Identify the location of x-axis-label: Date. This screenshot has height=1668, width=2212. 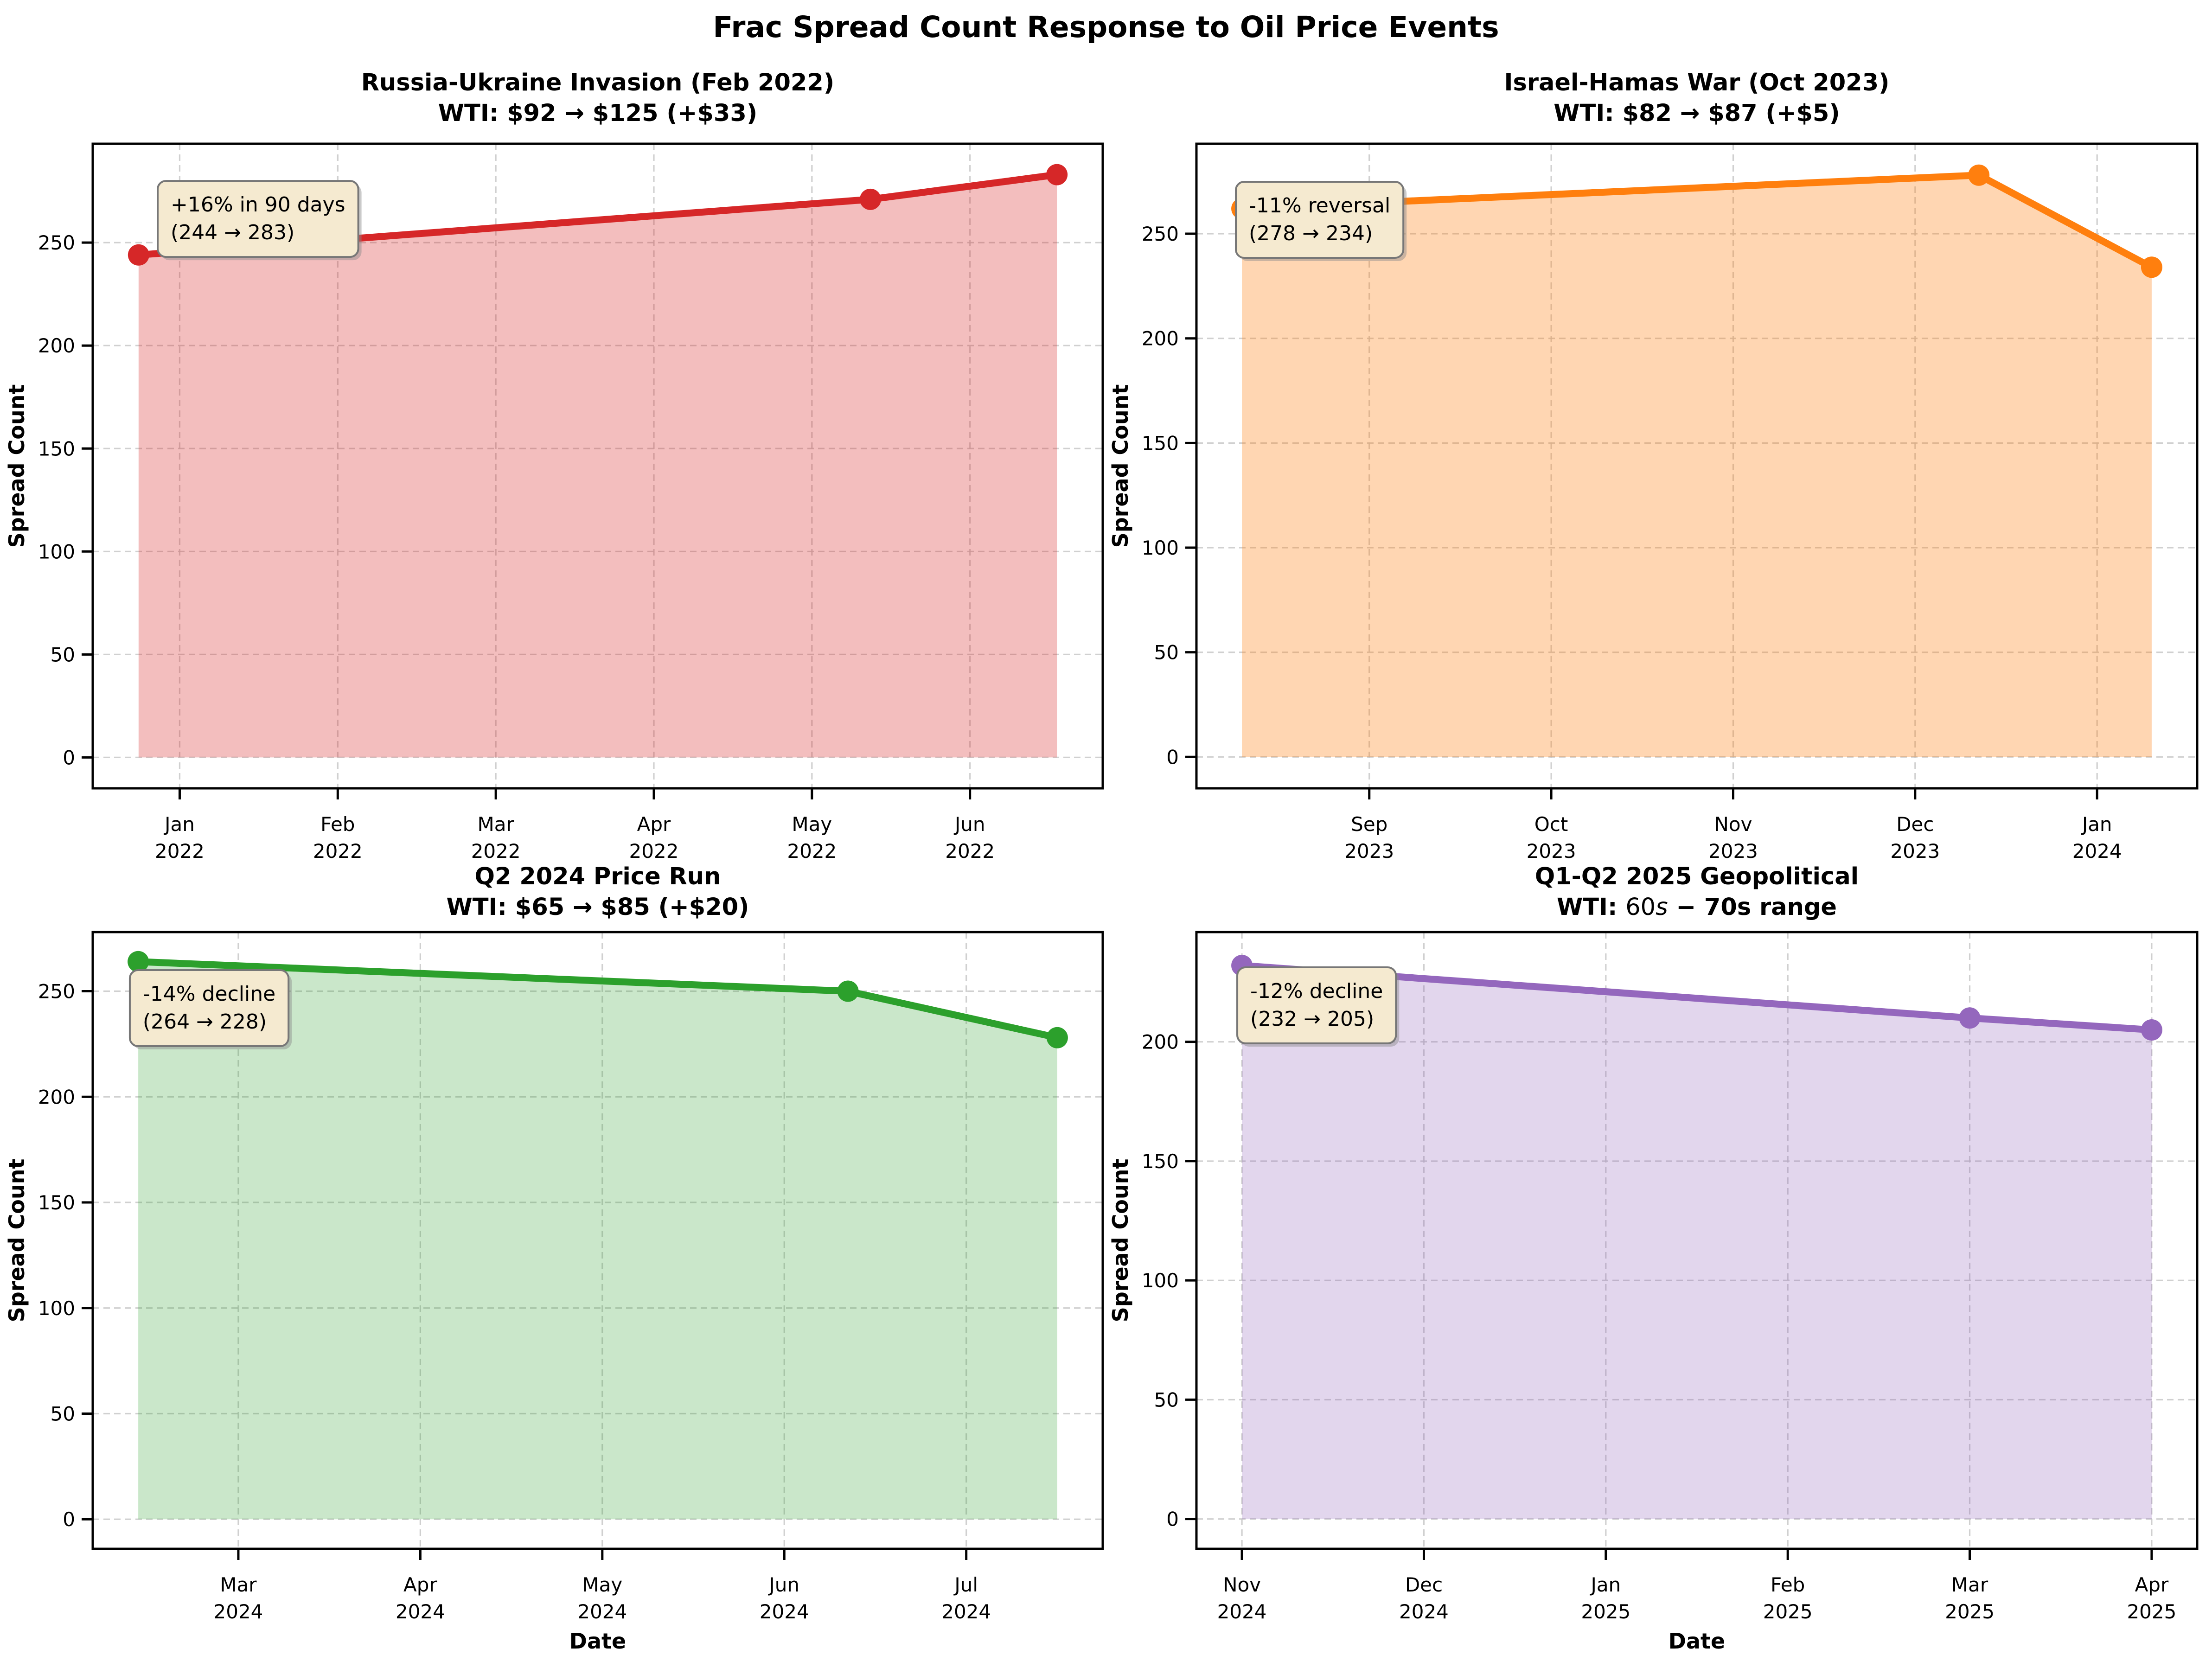
(597, 1641).